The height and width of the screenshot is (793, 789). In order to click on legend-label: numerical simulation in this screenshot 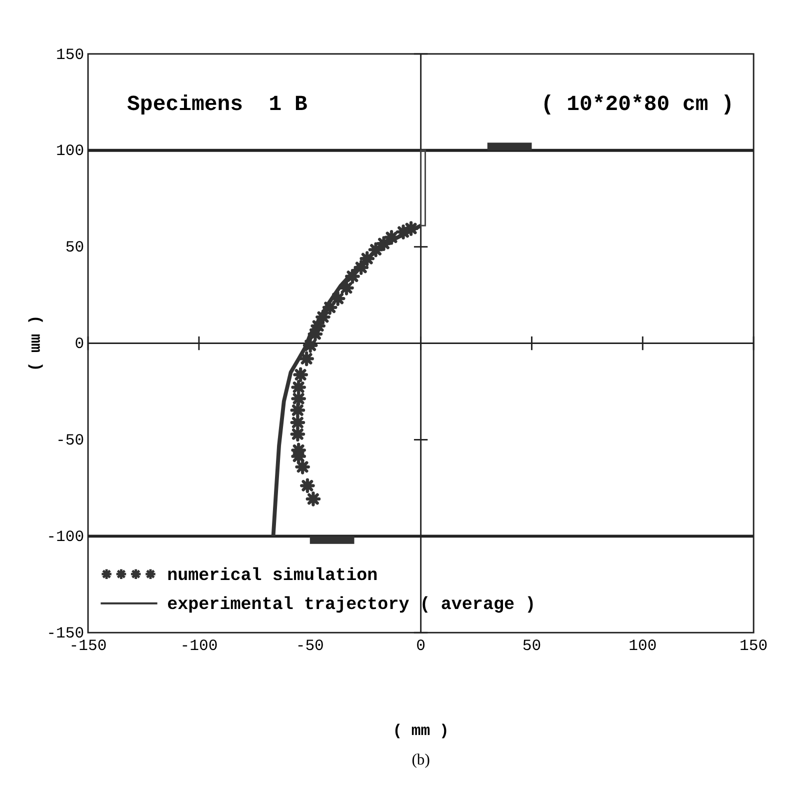, I will do `click(272, 576)`.